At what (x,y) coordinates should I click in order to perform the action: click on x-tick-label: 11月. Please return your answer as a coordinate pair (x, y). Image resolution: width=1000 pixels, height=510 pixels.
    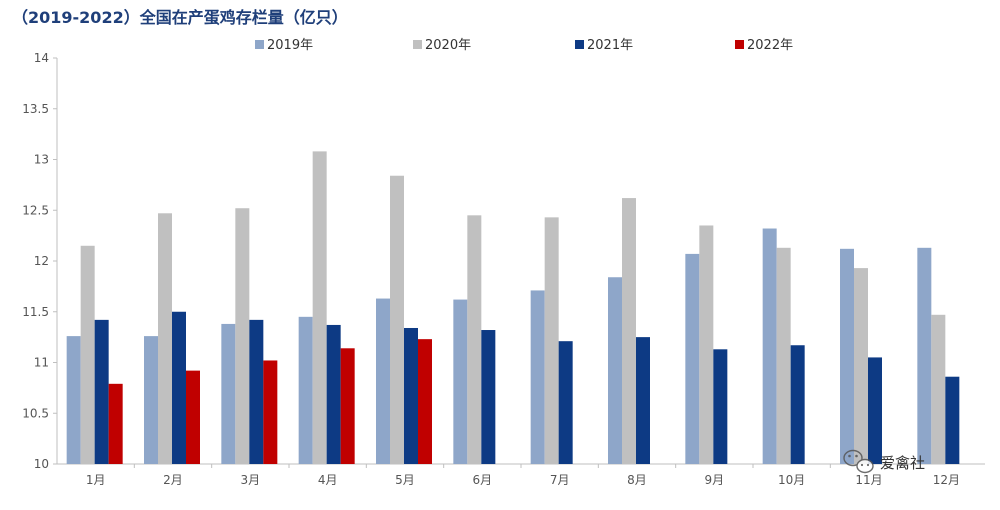
    Looking at the image, I should click on (868, 480).